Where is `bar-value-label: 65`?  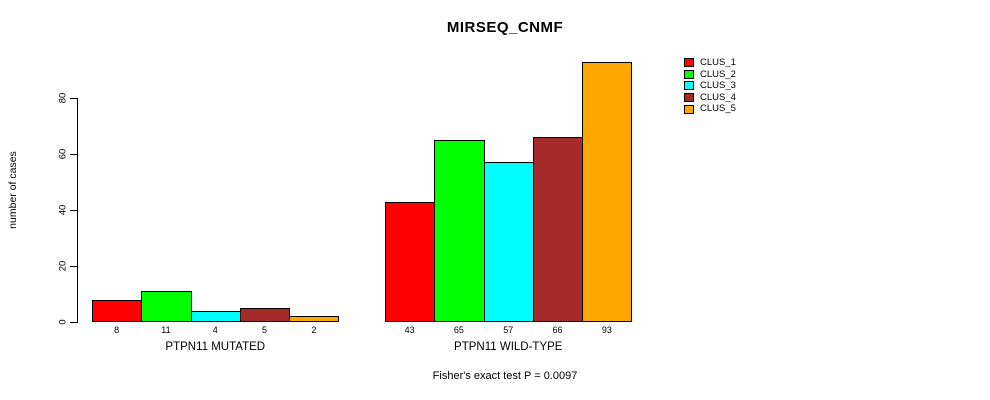 bar-value-label: 65 is located at coordinates (458, 330).